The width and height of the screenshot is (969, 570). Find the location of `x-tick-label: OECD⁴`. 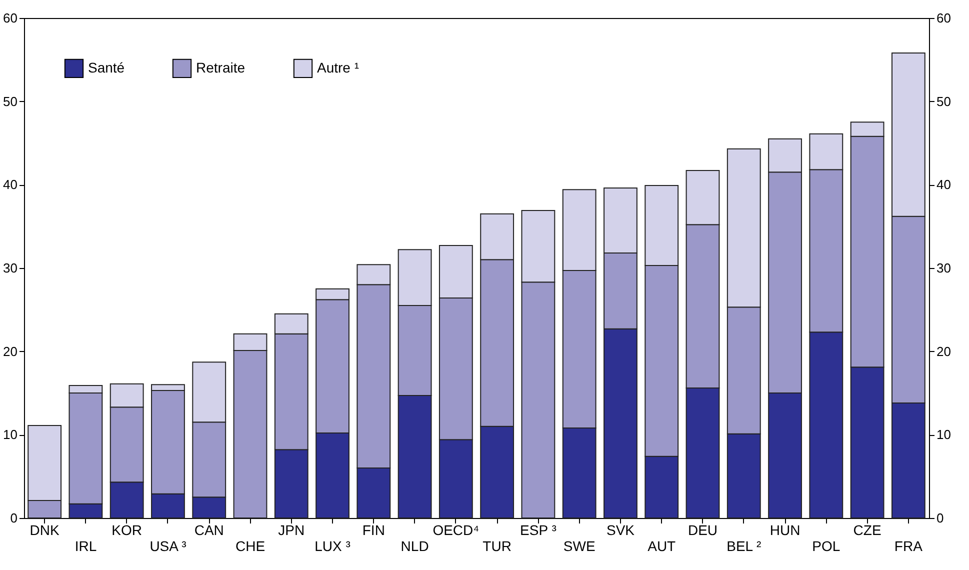

x-tick-label: OECD⁴ is located at coordinates (456, 530).